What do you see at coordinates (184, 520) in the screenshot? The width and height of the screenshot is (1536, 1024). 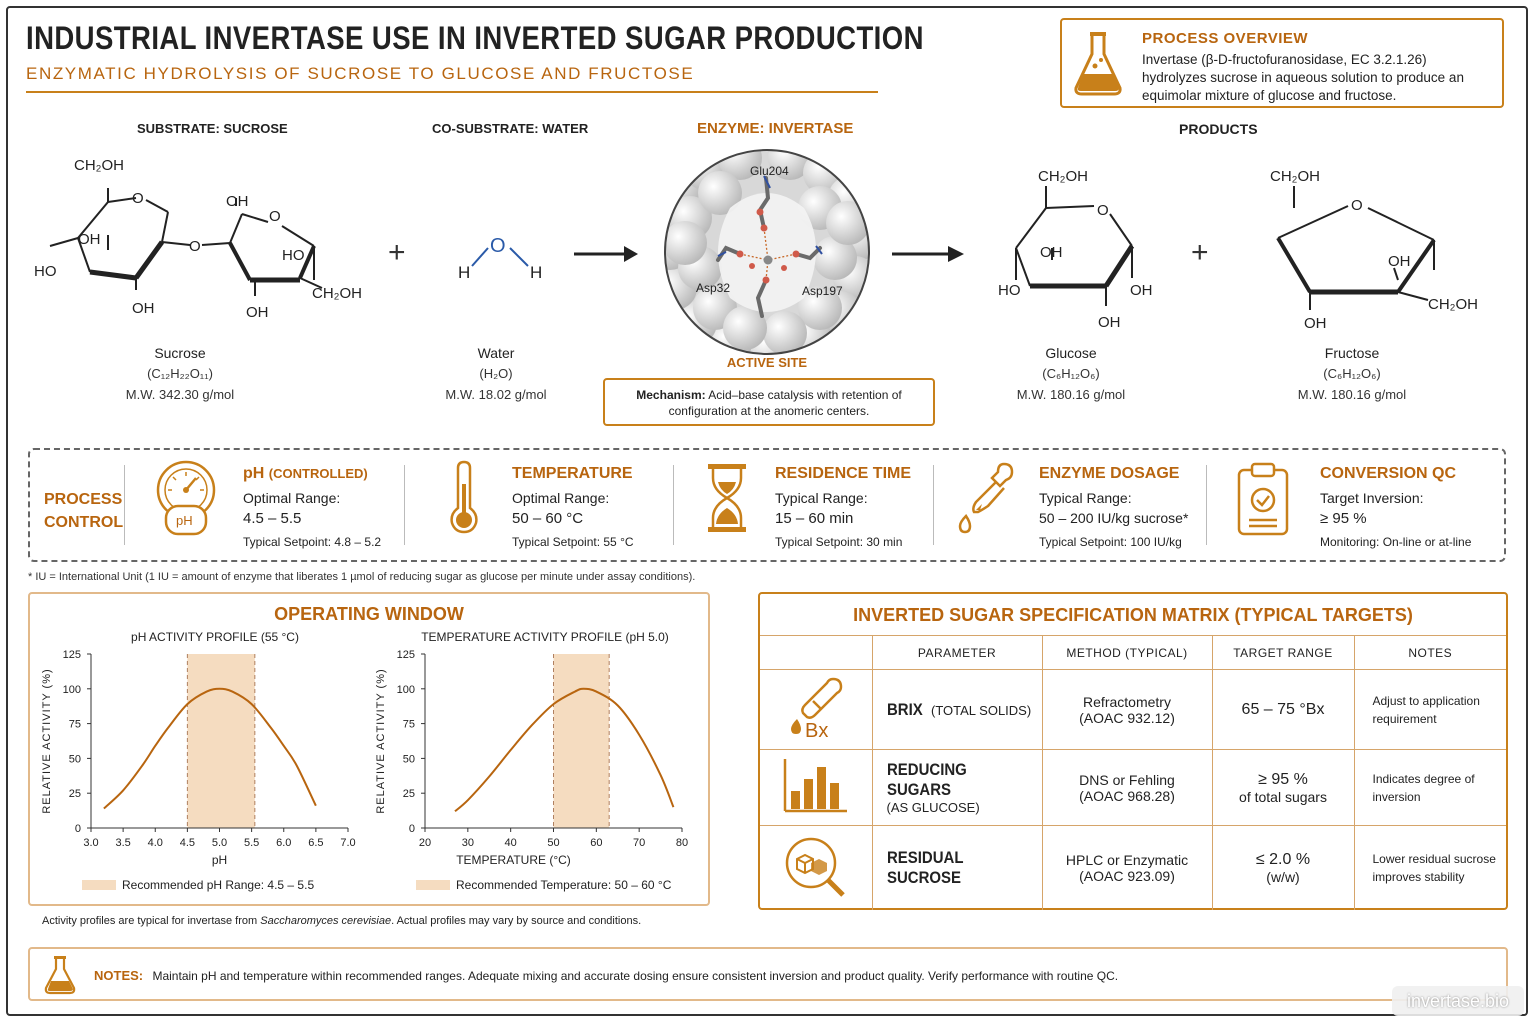 I see `gauge-icon-text: pH` at bounding box center [184, 520].